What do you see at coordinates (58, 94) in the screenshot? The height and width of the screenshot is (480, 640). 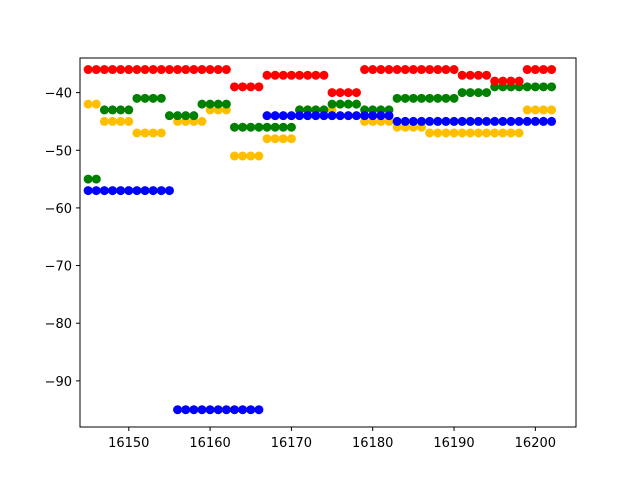 I see `y-tick-label: −40` at bounding box center [58, 94].